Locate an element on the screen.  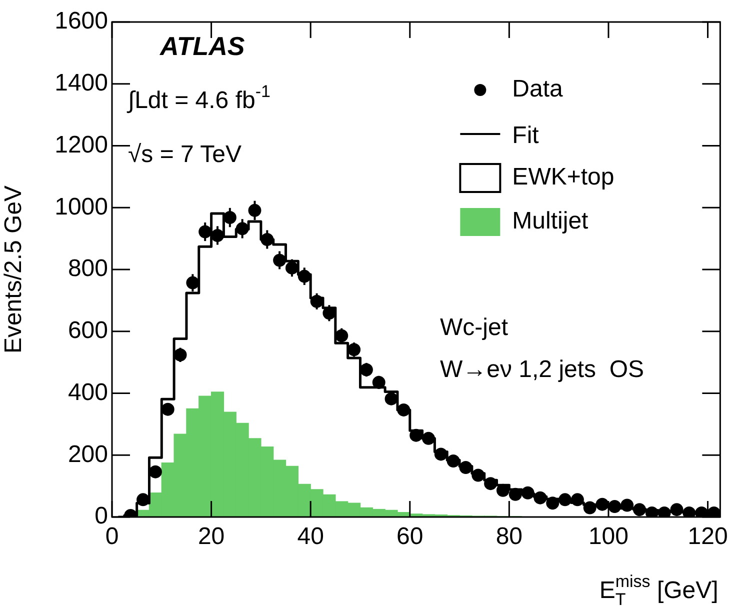
y-tick-label: 1000 is located at coordinates (81, 206).